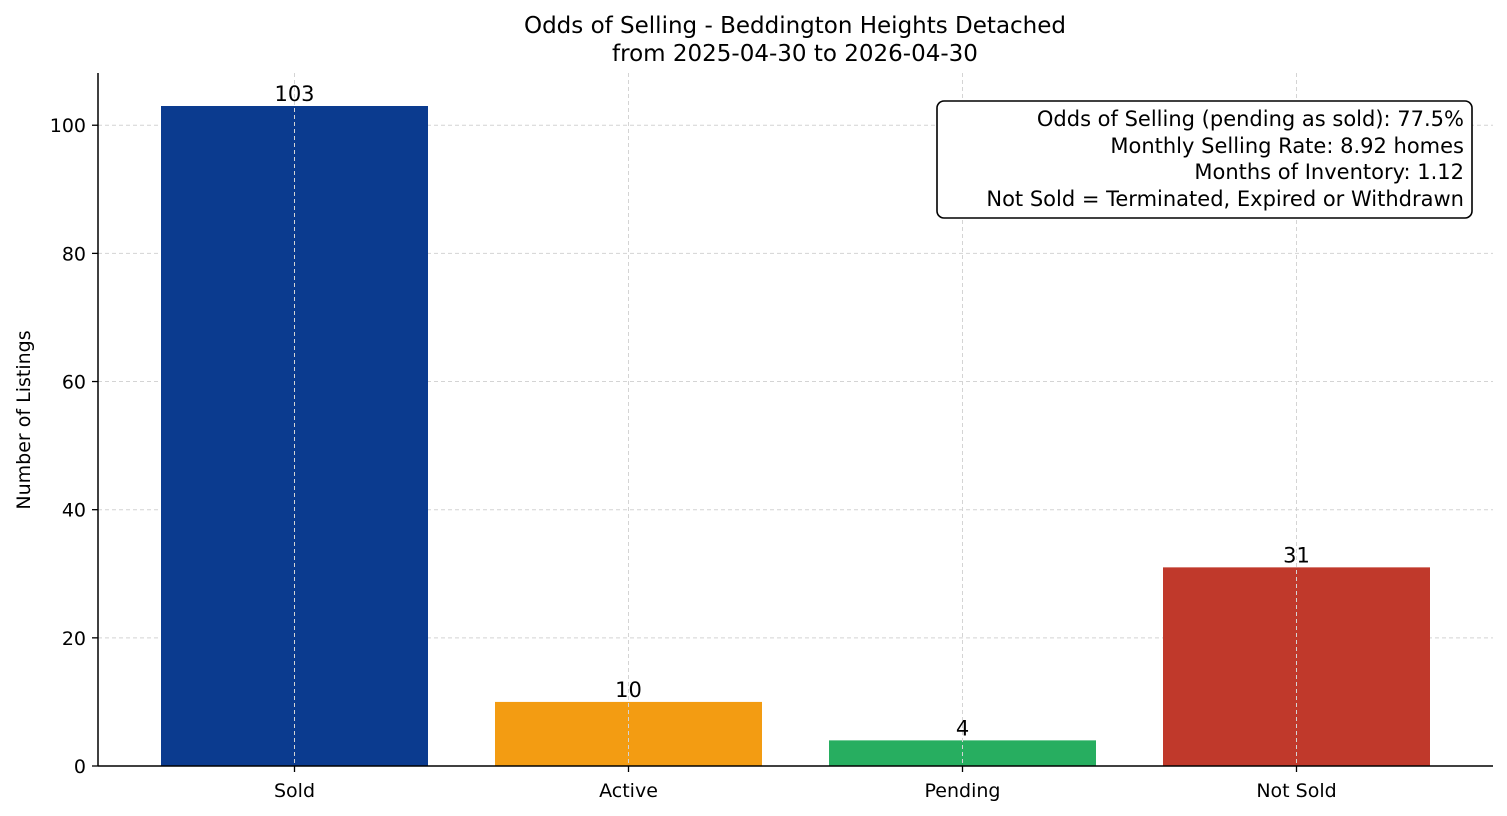  What do you see at coordinates (795, 54) in the screenshot?
I see `chart-subtitle: from 2025-04-30 to 2026-04-30` at bounding box center [795, 54].